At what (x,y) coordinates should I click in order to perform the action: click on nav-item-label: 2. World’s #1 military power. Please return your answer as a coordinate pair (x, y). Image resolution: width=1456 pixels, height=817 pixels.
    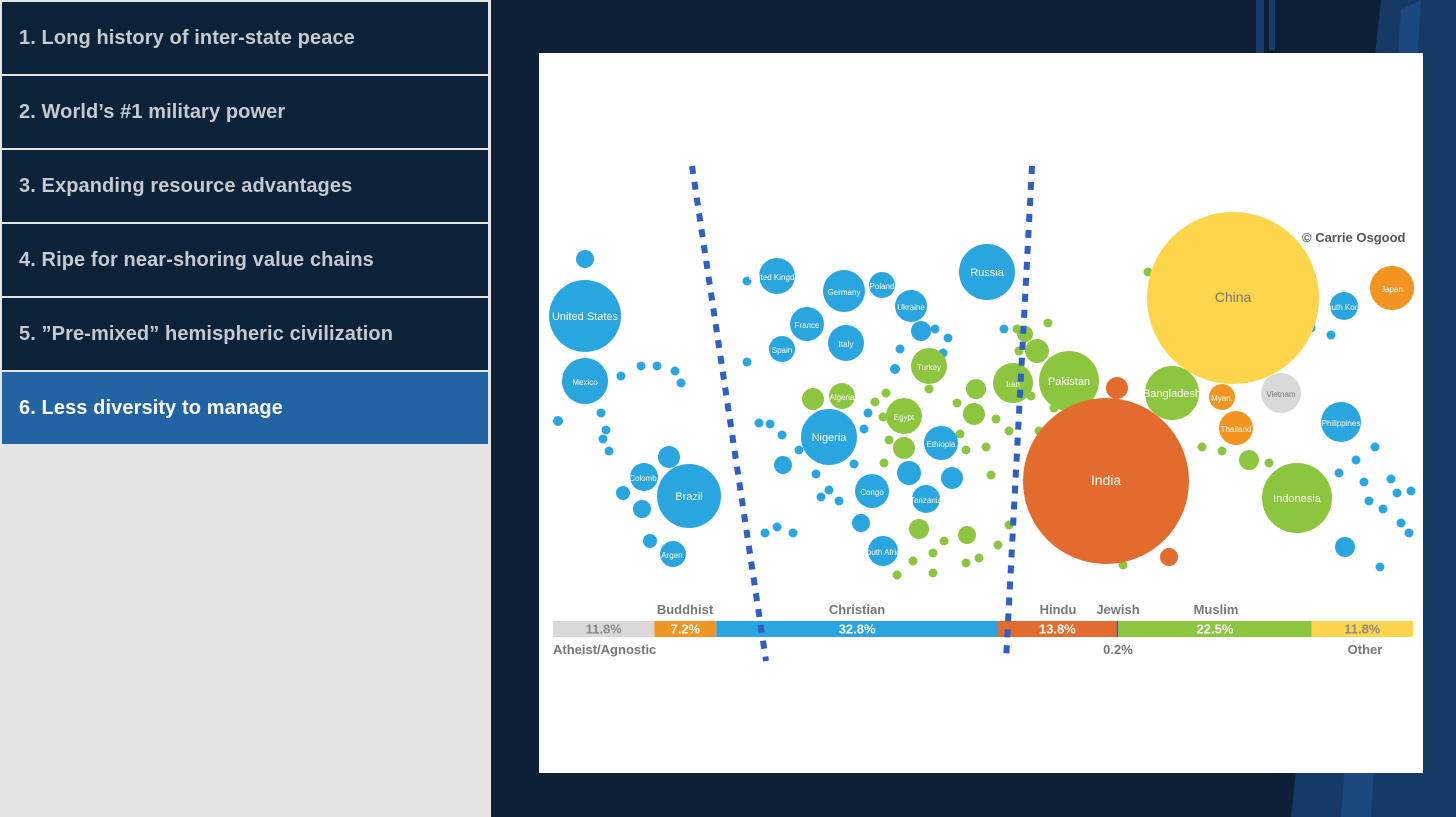
    Looking at the image, I should click on (152, 111).